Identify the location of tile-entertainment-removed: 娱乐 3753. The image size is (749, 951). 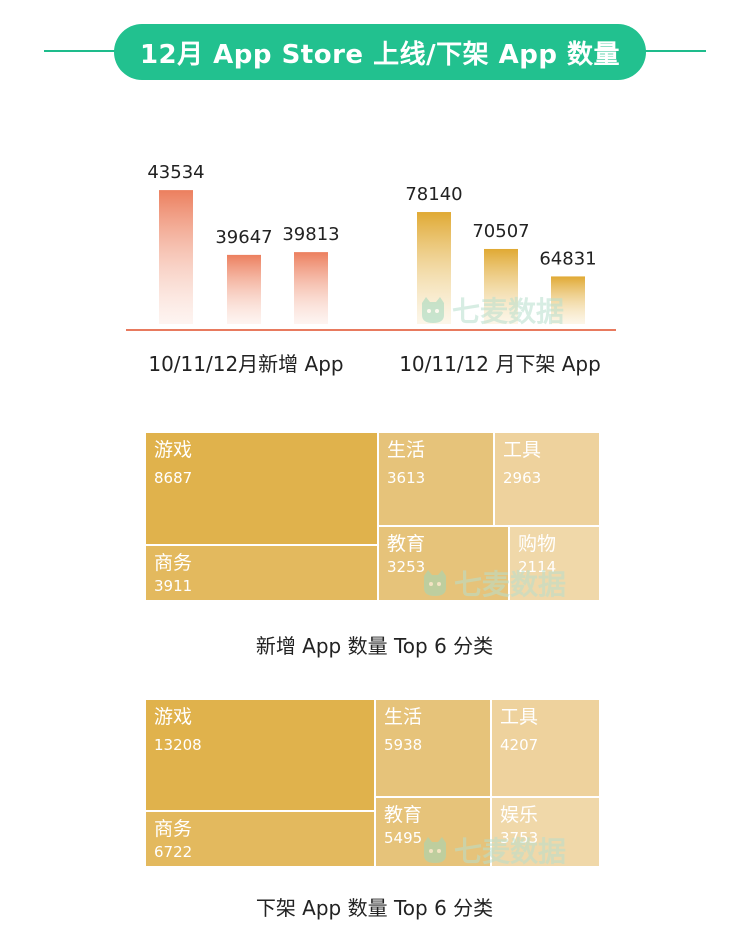
(545, 832).